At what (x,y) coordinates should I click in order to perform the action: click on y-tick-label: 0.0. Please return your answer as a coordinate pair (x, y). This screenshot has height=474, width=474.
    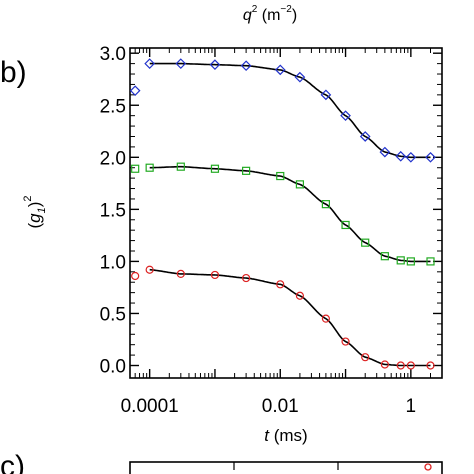
    Looking at the image, I should click on (113, 367).